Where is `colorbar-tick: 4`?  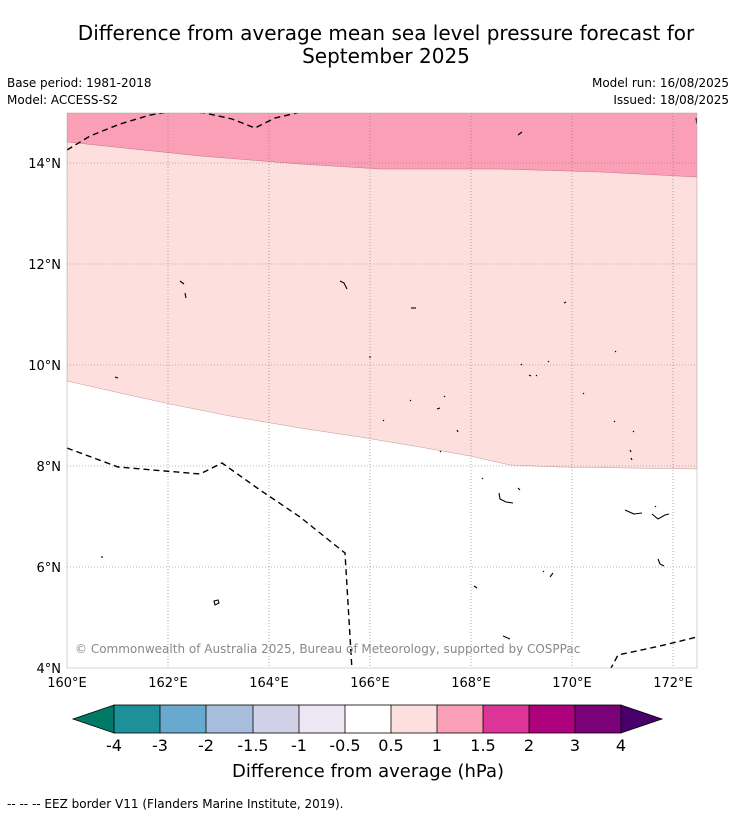
colorbar-tick: 4 is located at coordinates (621, 745).